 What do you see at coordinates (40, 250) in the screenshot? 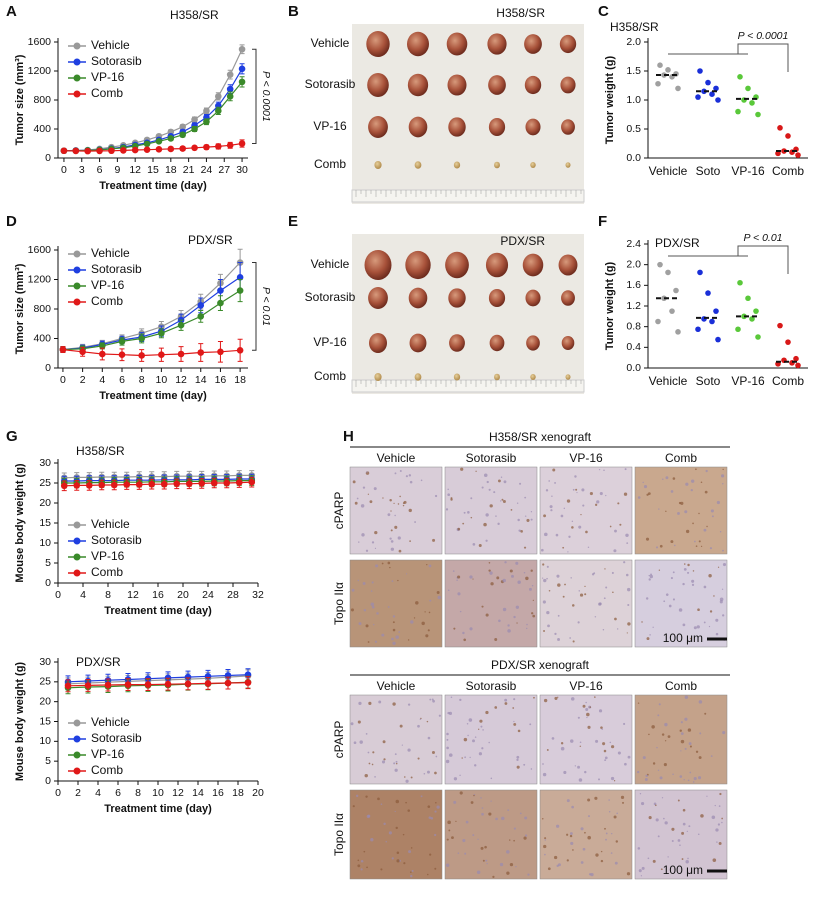
I see `y-tick-label: 1600` at bounding box center [40, 250].